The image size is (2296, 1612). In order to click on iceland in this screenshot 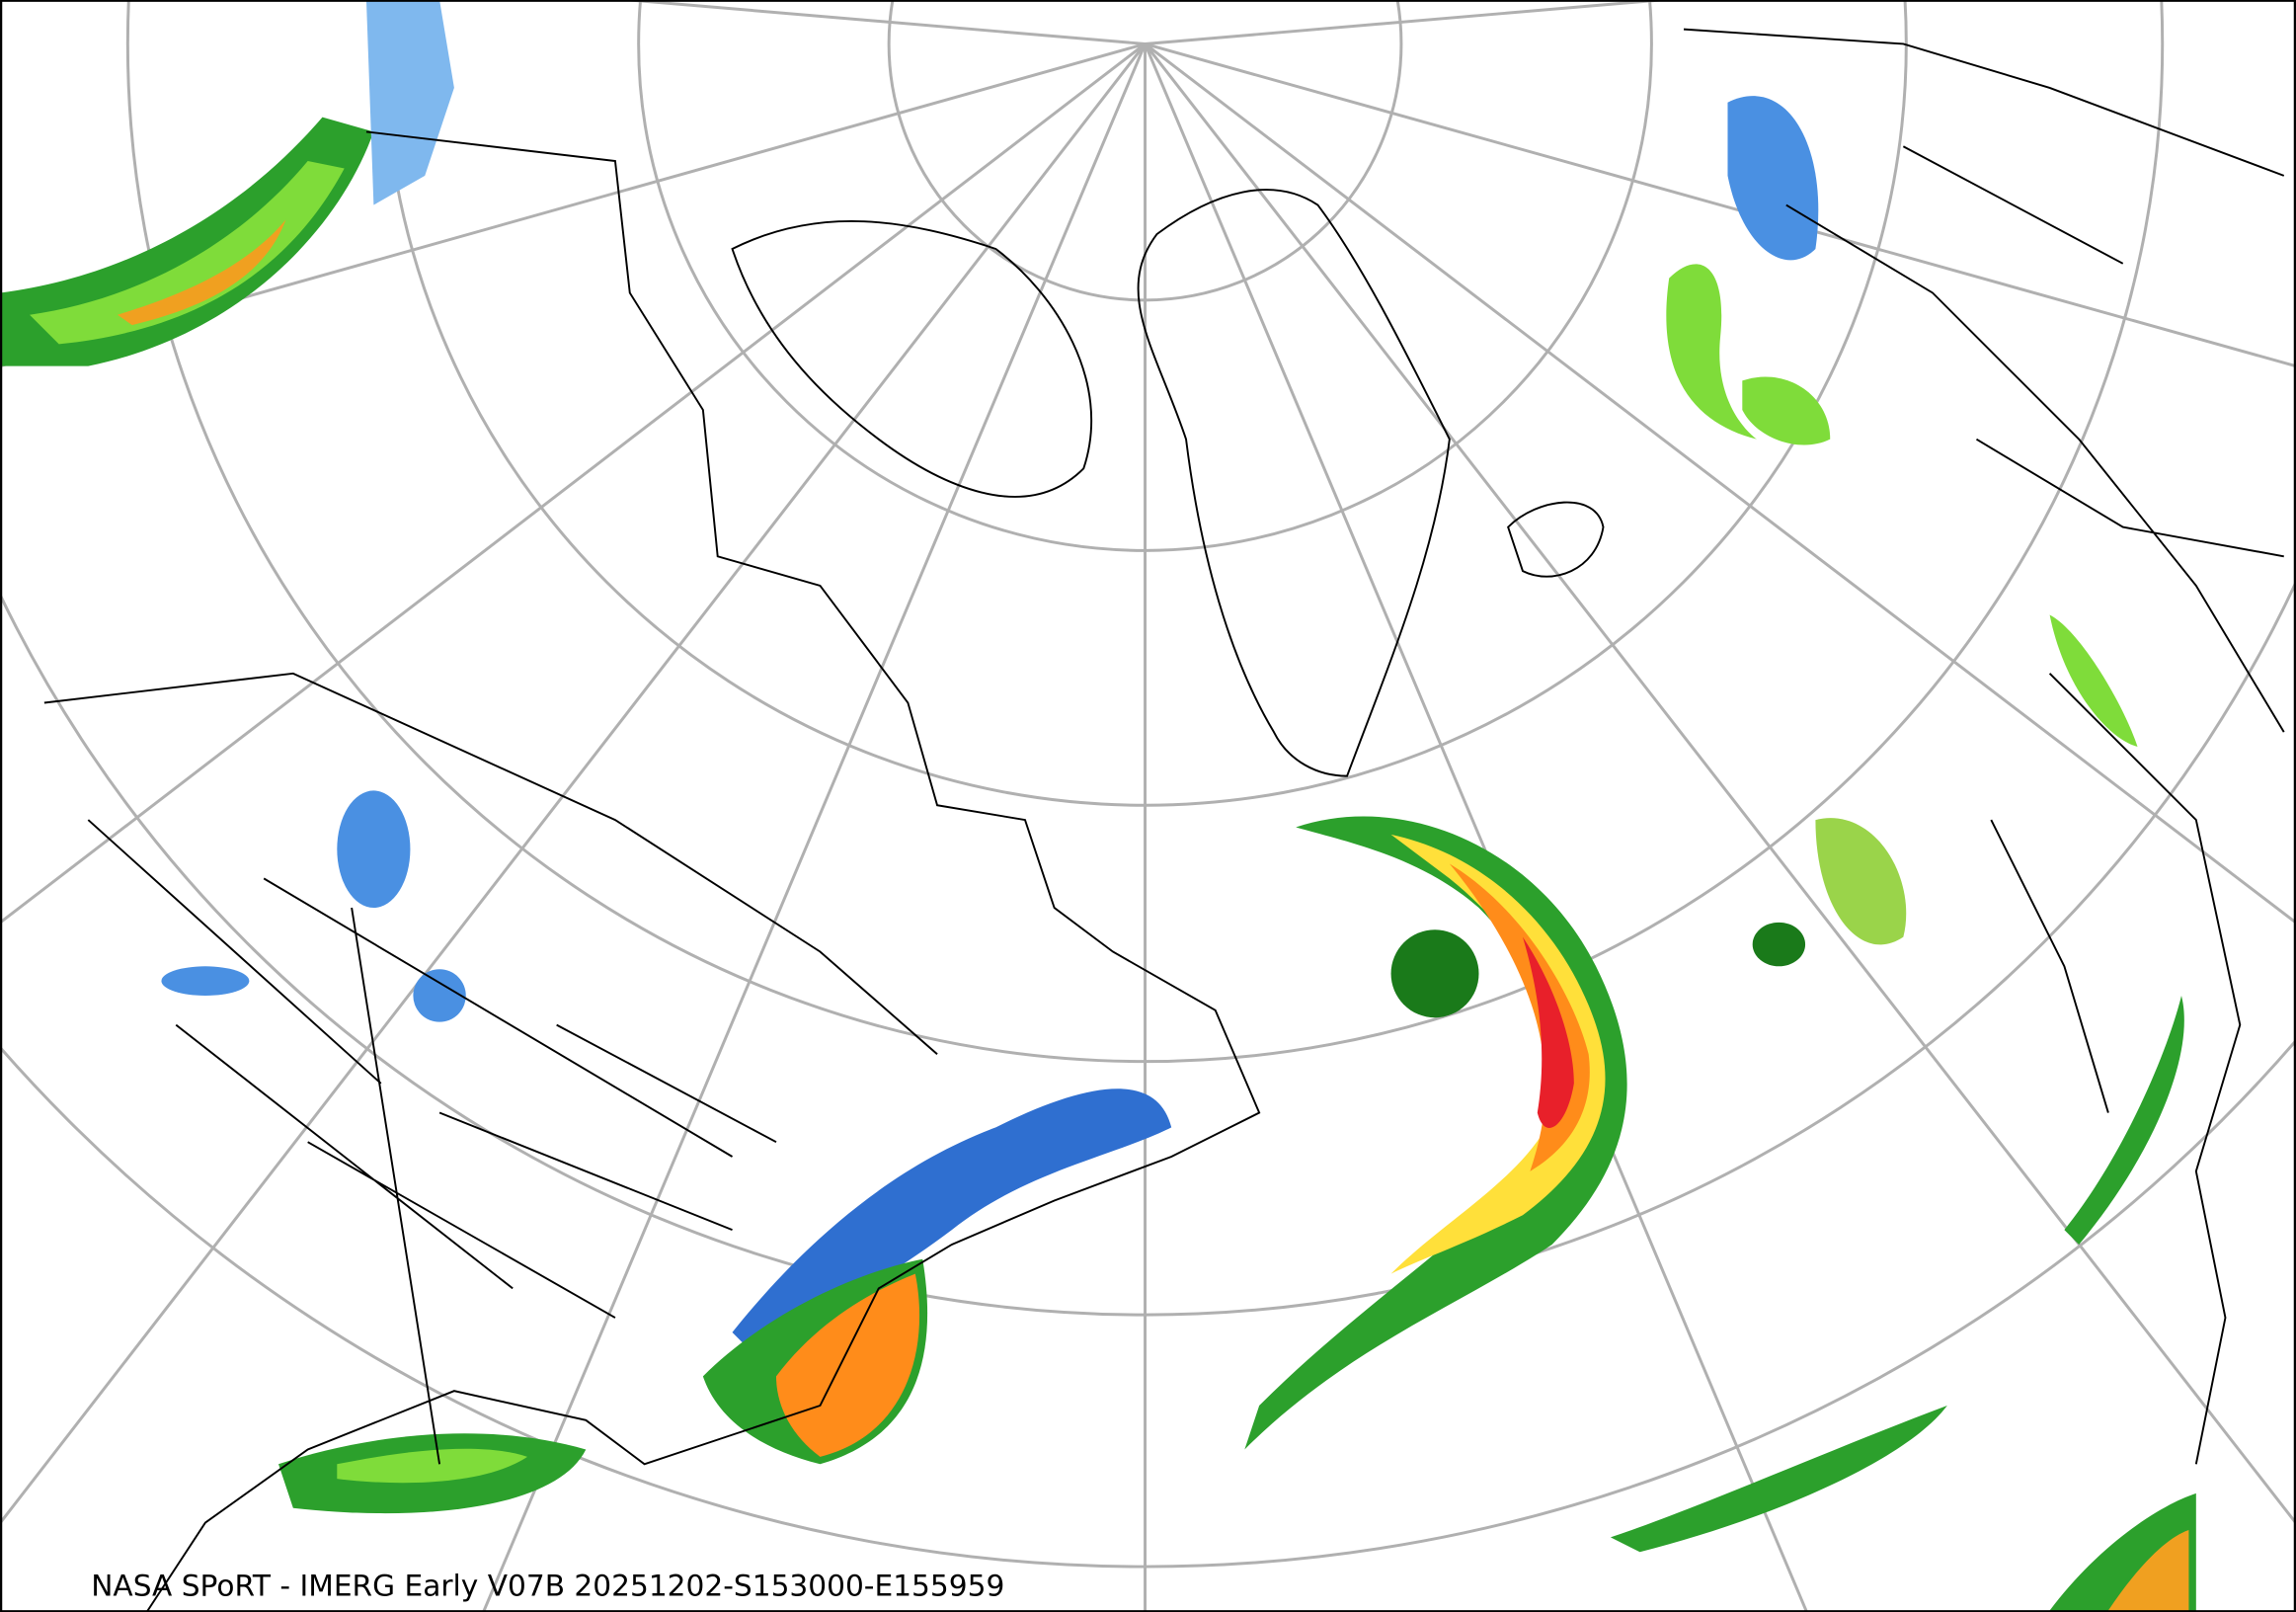, I will do `click(1556, 540)`.